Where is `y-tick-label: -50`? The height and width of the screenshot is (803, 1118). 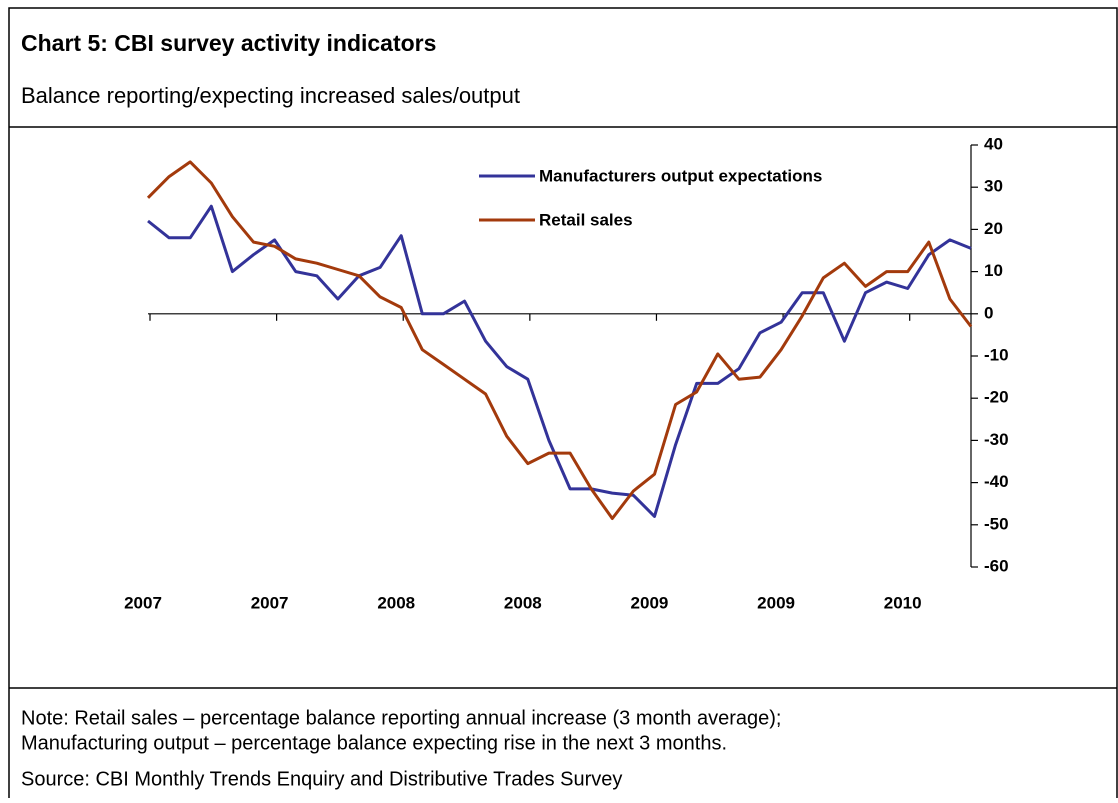 y-tick-label: -50 is located at coordinates (996, 523).